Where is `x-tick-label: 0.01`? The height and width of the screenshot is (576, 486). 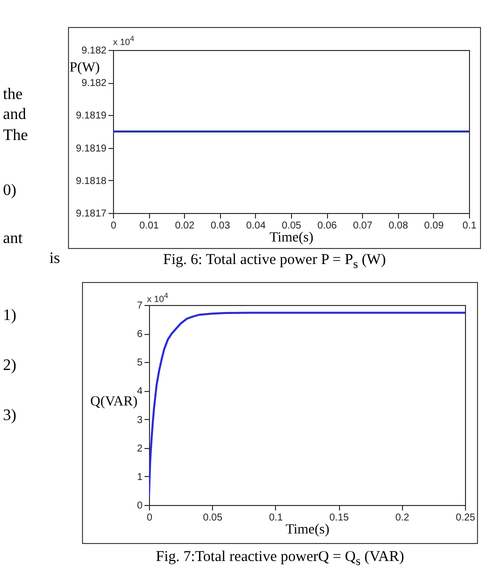 x-tick-label: 0.01 is located at coordinates (149, 226).